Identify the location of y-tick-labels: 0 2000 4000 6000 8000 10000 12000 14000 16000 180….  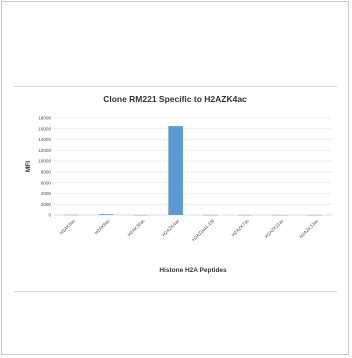
(44, 167).